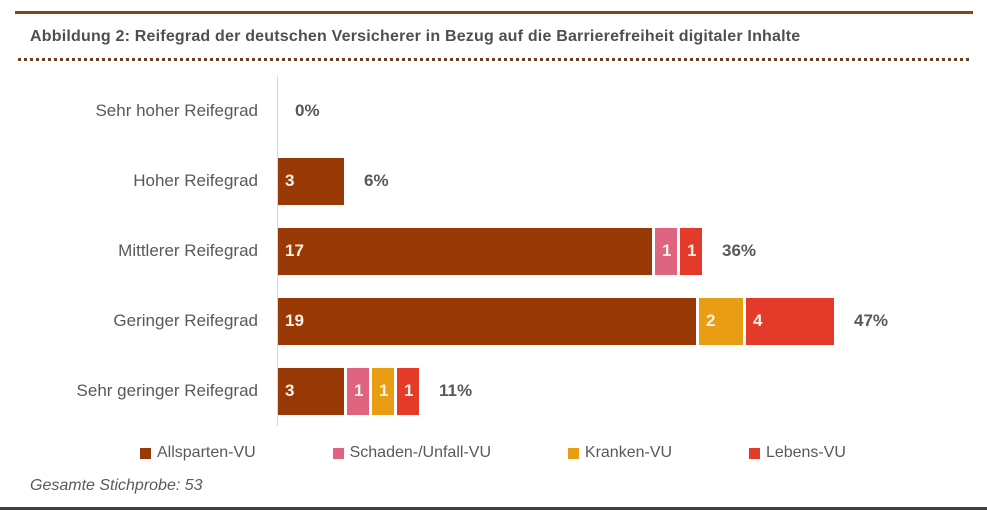 Image resolution: width=987 pixels, height=510 pixels. I want to click on legend-item-kranken-vu: Kranken-VU, so click(620, 453).